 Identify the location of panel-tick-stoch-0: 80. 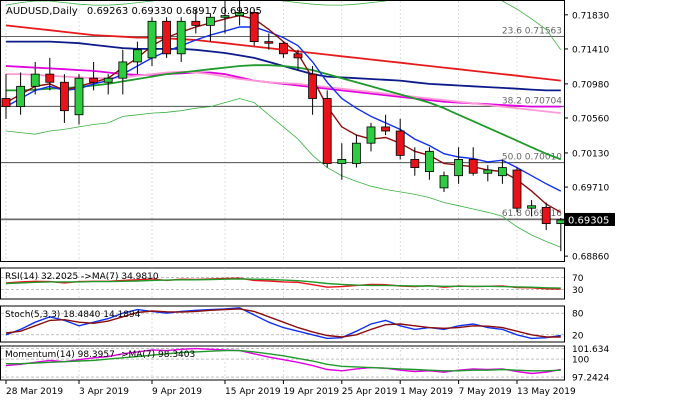
(578, 315).